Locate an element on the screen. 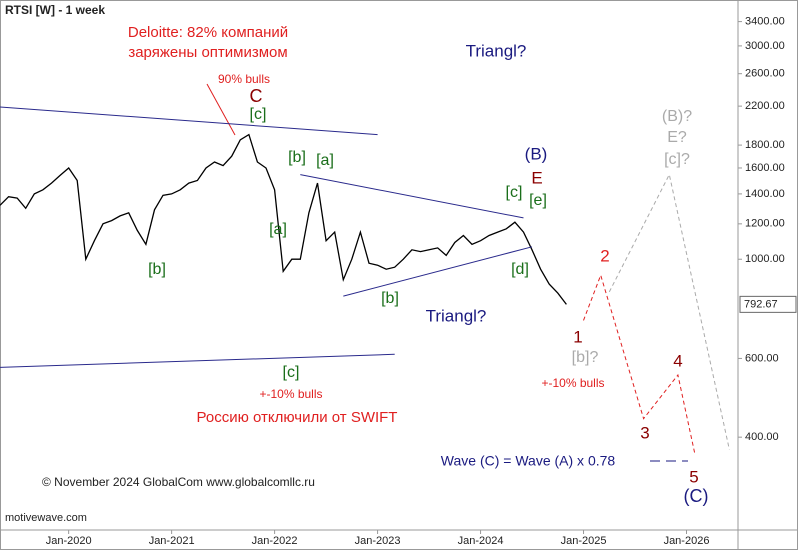 The image size is (798, 550). y-tick-label: 3400.00 is located at coordinates (765, 22).